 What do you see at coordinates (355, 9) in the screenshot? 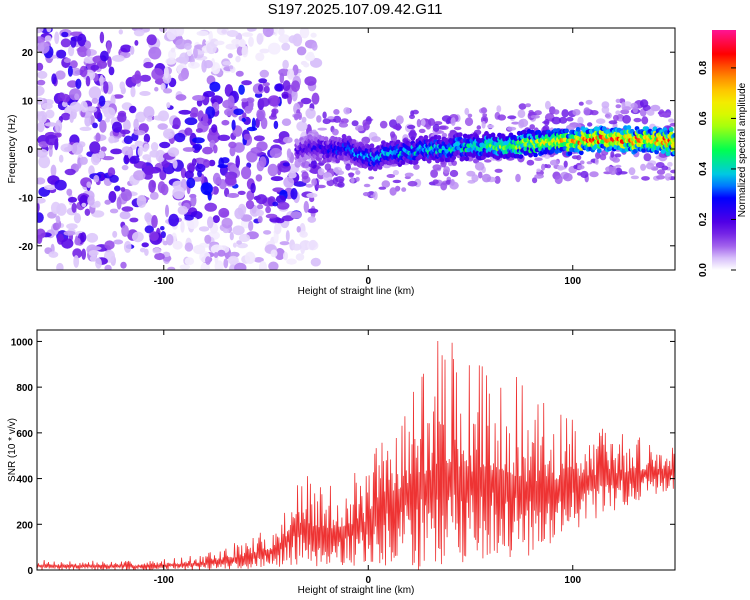
I see `figure-title: S197.2025.107.09.42.G11` at bounding box center [355, 9].